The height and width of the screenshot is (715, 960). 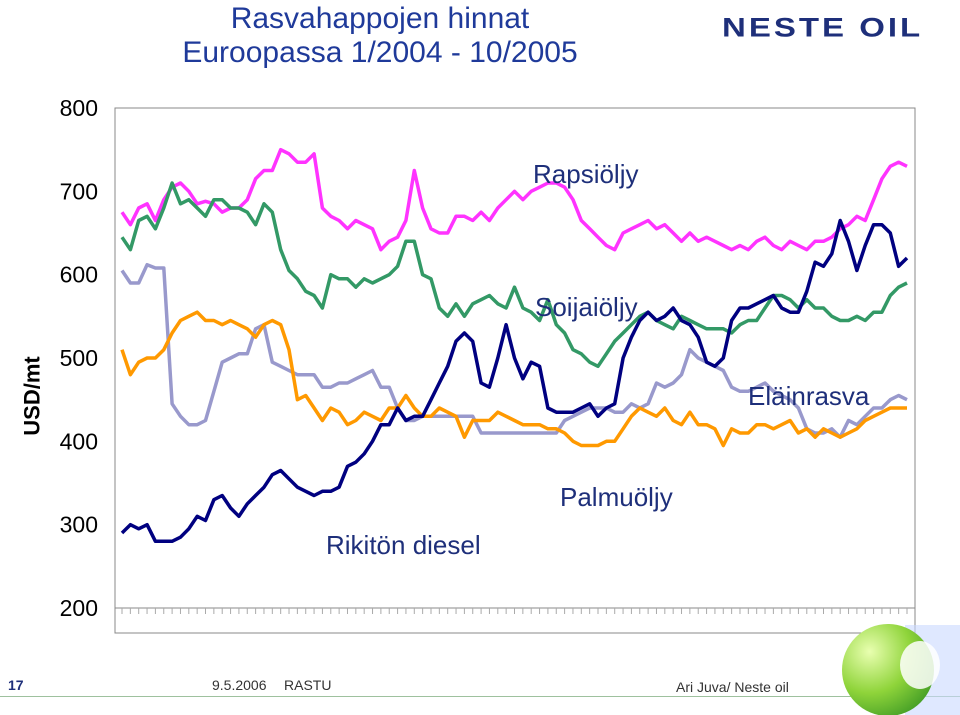 I want to click on footer-event: RASTU, so click(x=308, y=685).